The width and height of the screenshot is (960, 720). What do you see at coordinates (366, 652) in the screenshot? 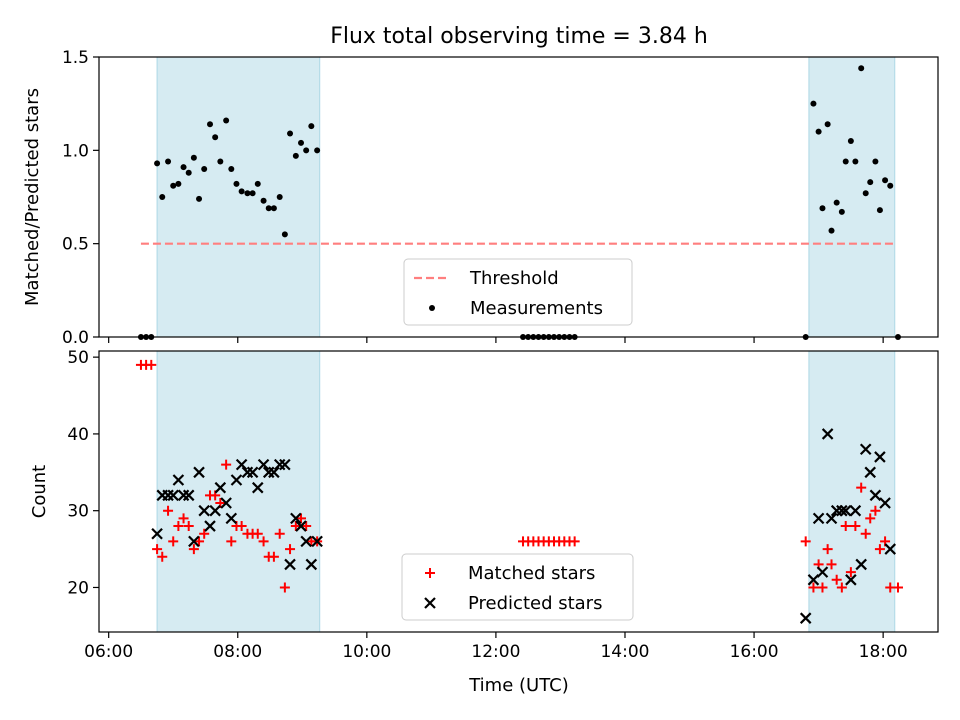
I see `x-tick-label: 10:00` at bounding box center [366, 652].